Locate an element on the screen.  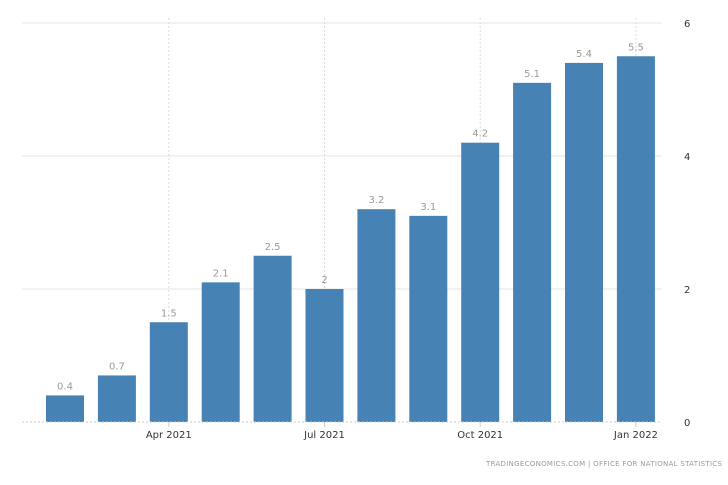
data-label: 3.1 is located at coordinates (428, 207).